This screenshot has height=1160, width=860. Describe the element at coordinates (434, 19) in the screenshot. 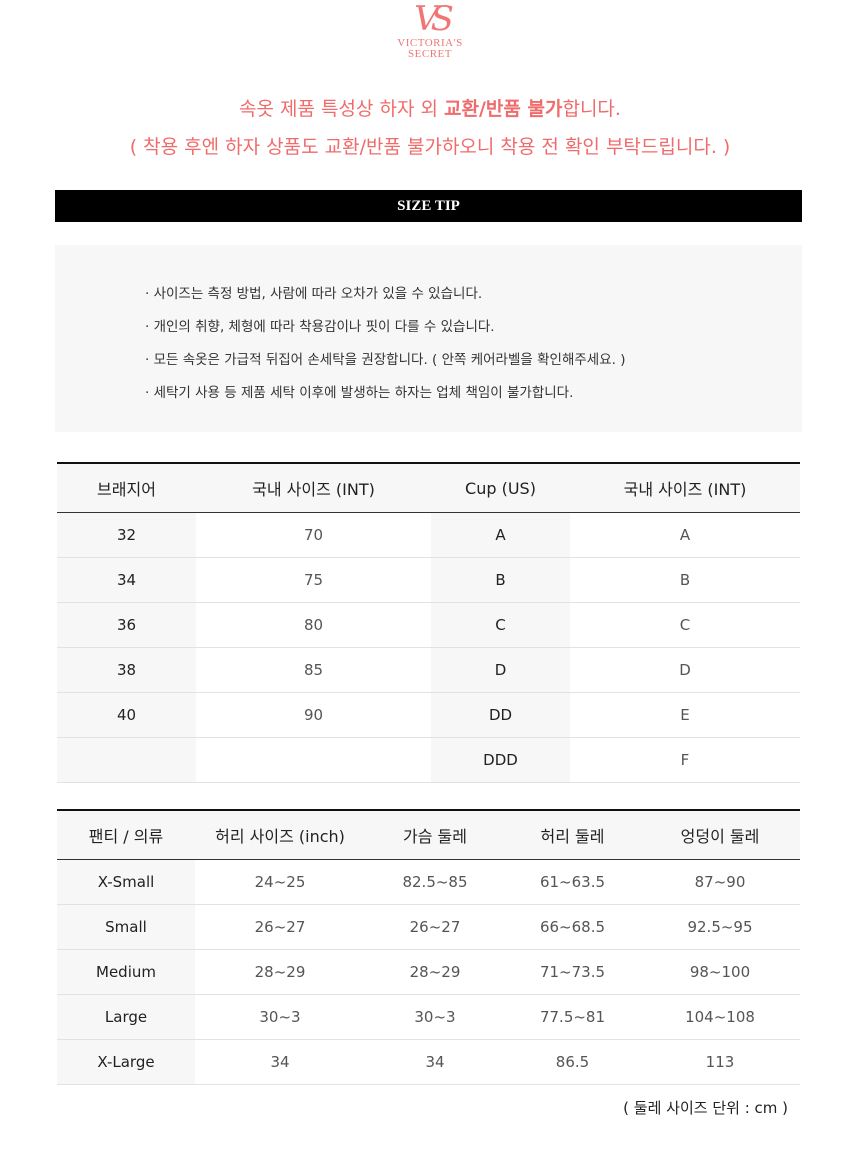

I see `logo-monogram: VS` at that location.